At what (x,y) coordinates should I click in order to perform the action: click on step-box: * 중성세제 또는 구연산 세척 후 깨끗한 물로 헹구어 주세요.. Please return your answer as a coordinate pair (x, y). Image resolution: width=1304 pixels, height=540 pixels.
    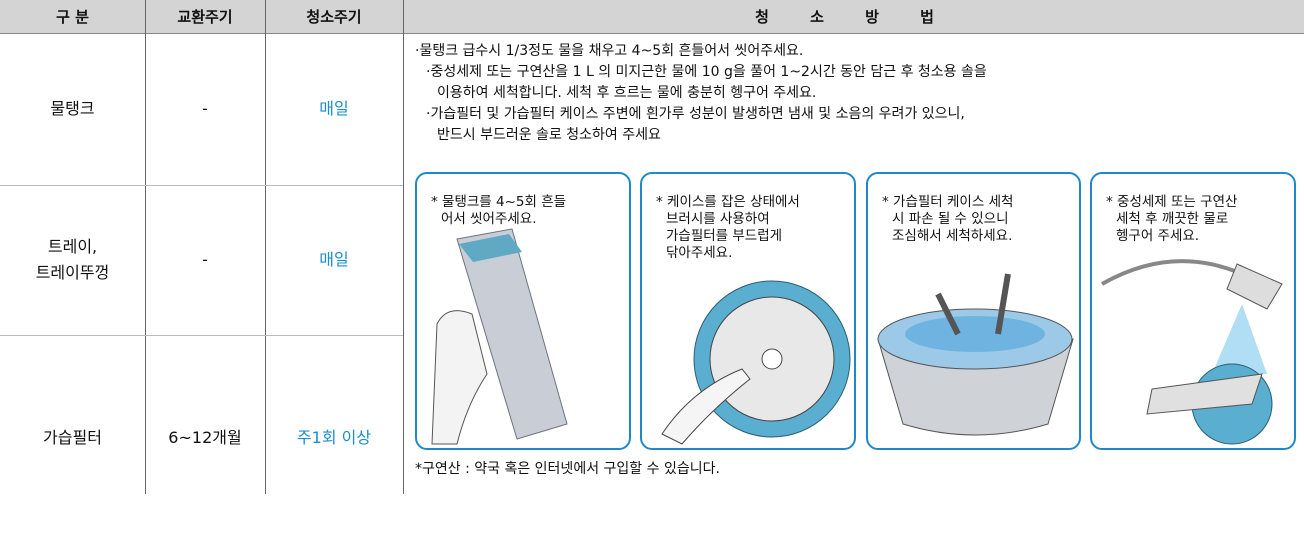
    Looking at the image, I should click on (1193, 311).